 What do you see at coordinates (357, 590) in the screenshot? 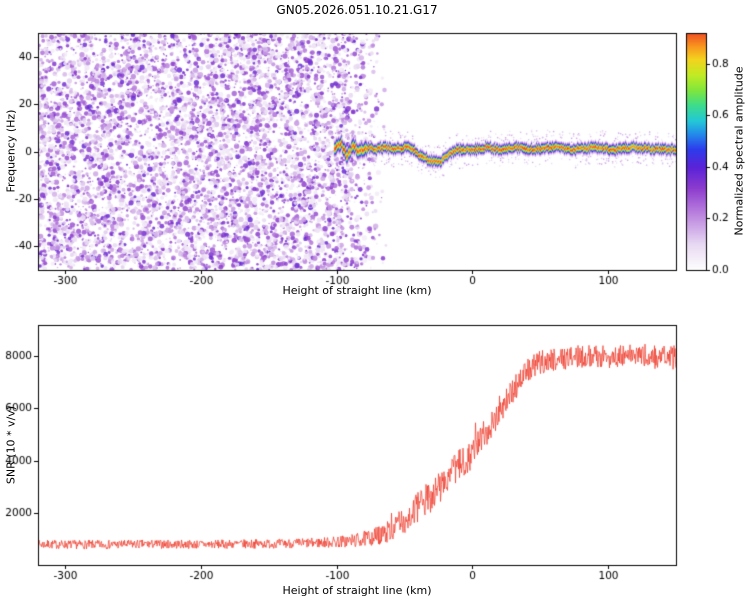
I see `snr-xaxis-label: Height of straight line (km)` at bounding box center [357, 590].